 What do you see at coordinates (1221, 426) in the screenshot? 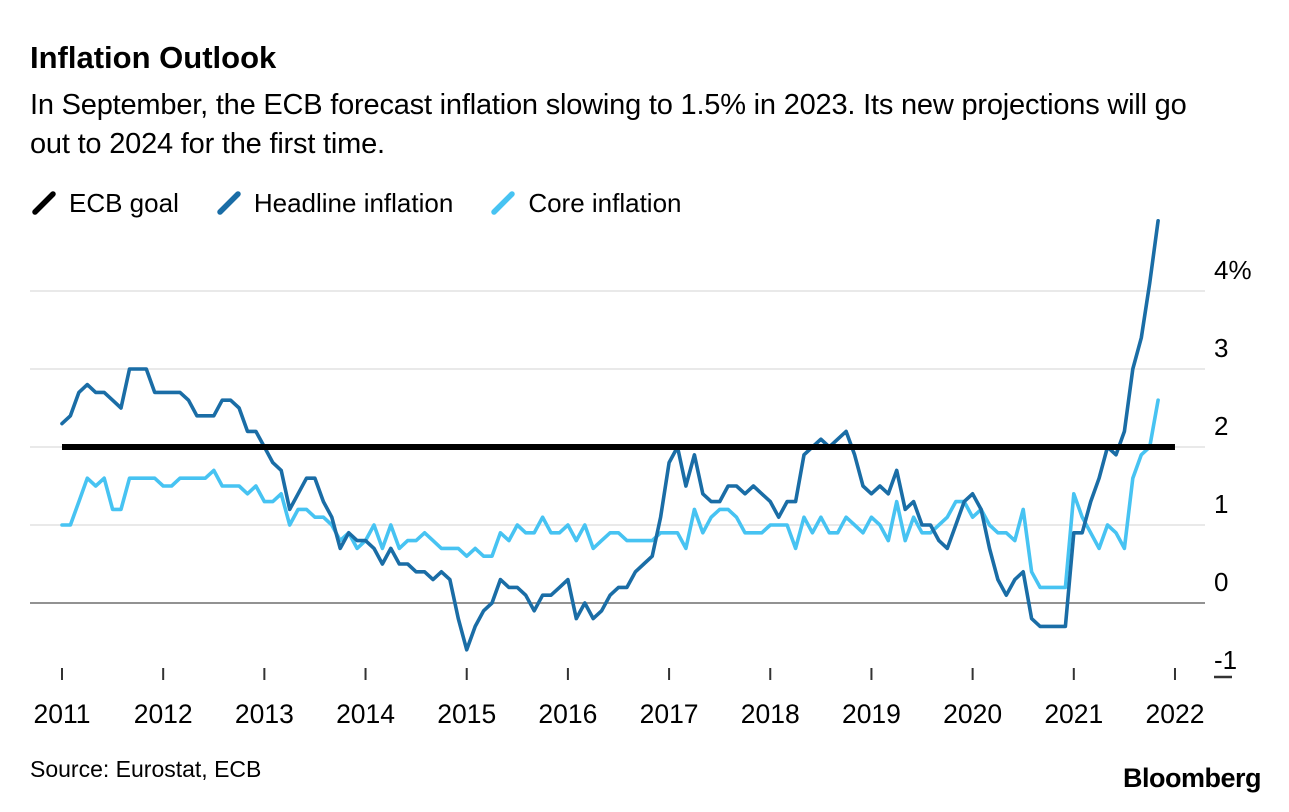
I see `y-axis-label: 2` at bounding box center [1221, 426].